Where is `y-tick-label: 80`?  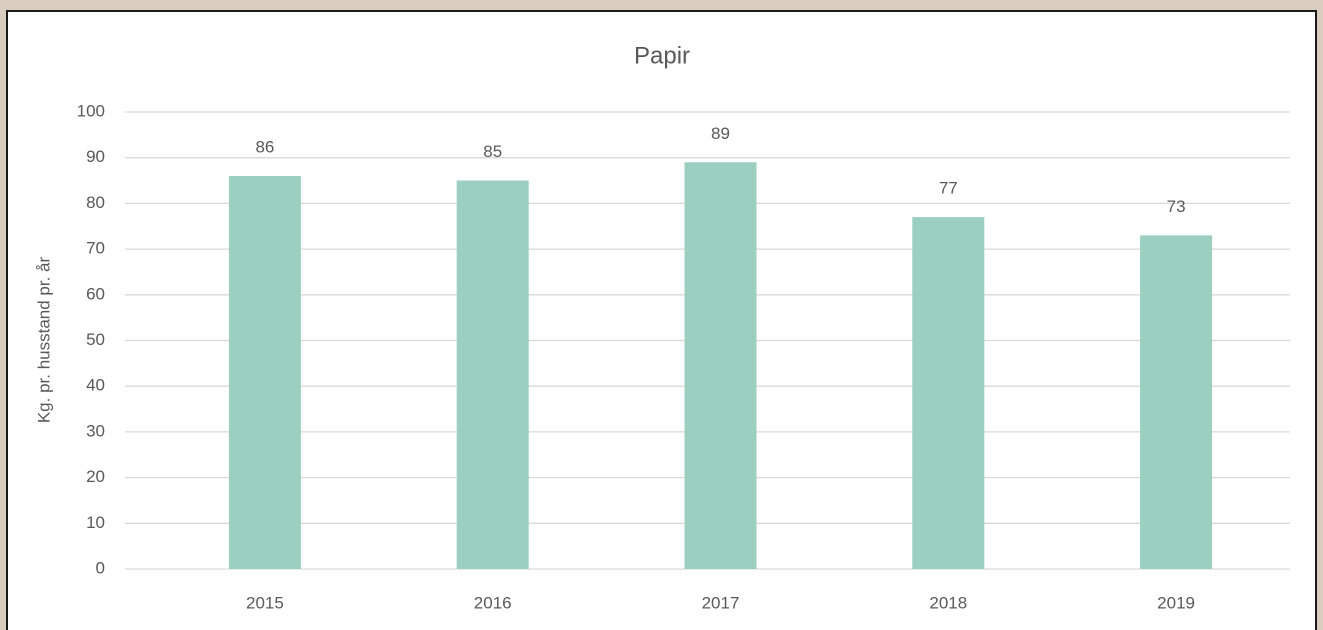 y-tick-label: 80 is located at coordinates (95, 202).